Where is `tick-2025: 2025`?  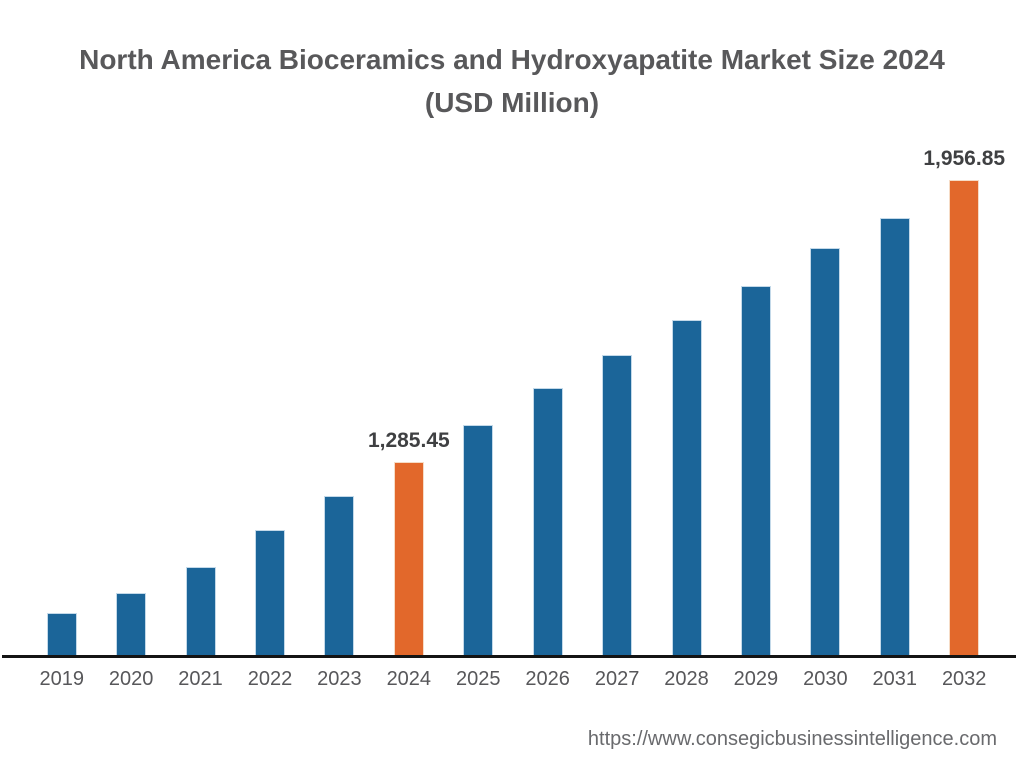 tick-2025: 2025 is located at coordinates (478, 679).